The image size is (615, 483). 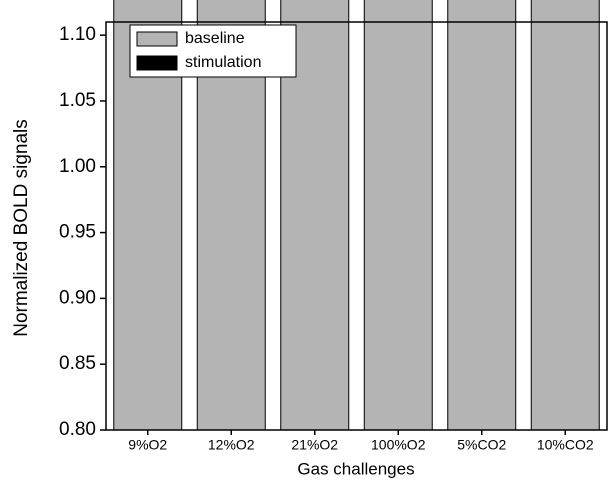 What do you see at coordinates (147, 445) in the screenshot?
I see `x-tick-label: 9%O2` at bounding box center [147, 445].